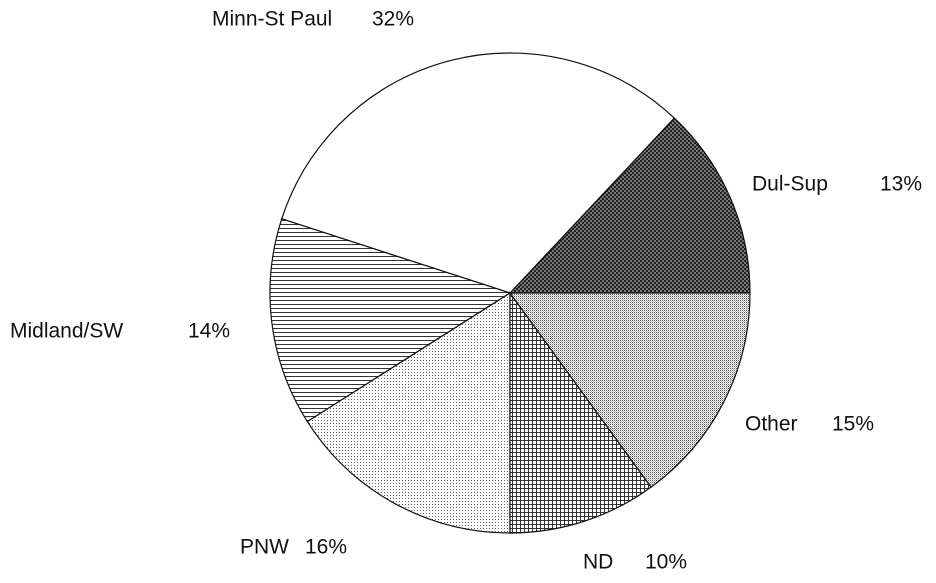 The width and height of the screenshot is (936, 583). What do you see at coordinates (272, 19) in the screenshot?
I see `slice-label: Minn-St Paul` at bounding box center [272, 19].